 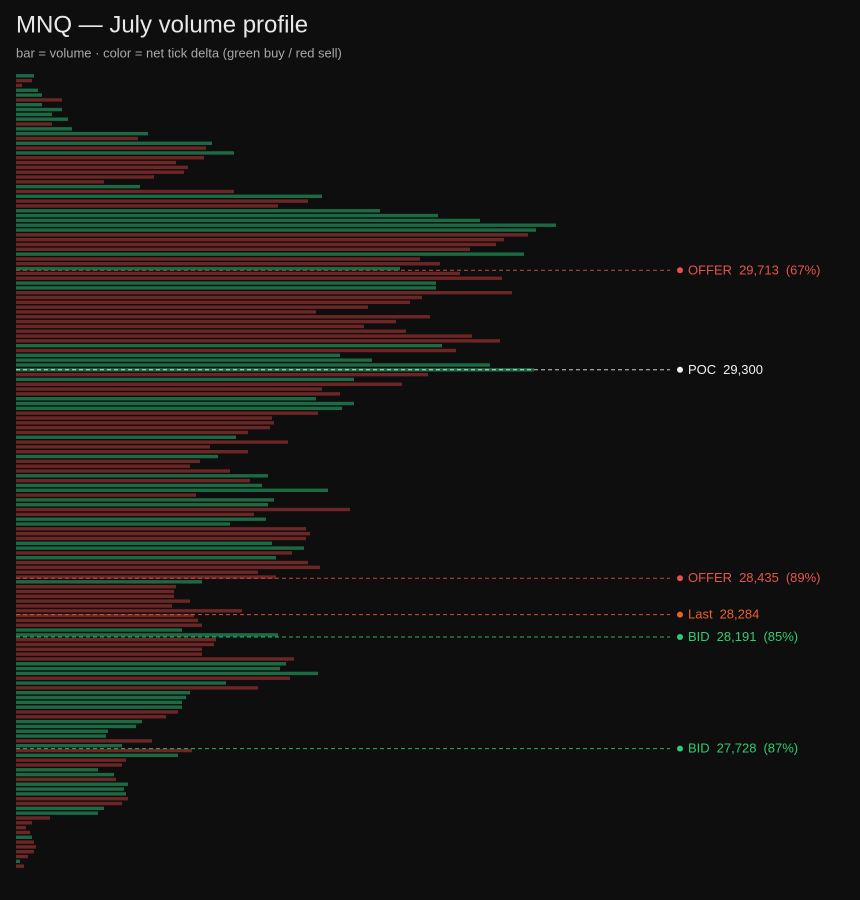 What do you see at coordinates (743, 369) in the screenshot?
I see `level-price: 29,300` at bounding box center [743, 369].